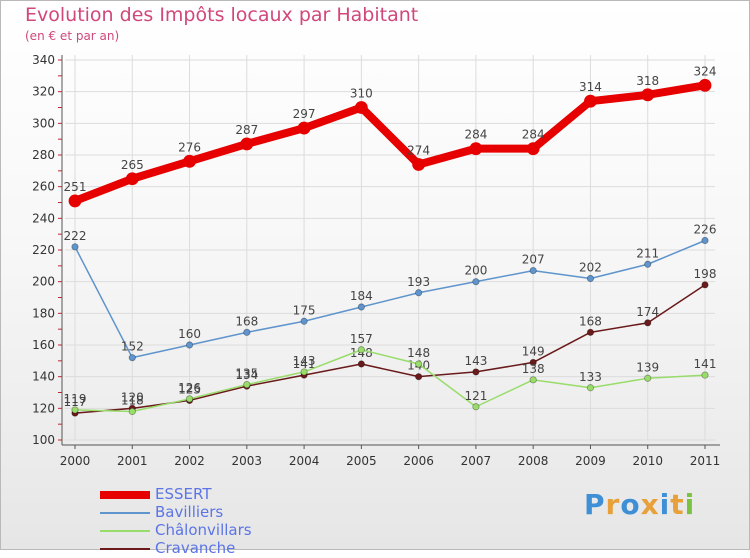 This screenshot has height=558, width=750. What do you see at coordinates (647, 81) in the screenshot?
I see `data-label: 318` at bounding box center [647, 81].